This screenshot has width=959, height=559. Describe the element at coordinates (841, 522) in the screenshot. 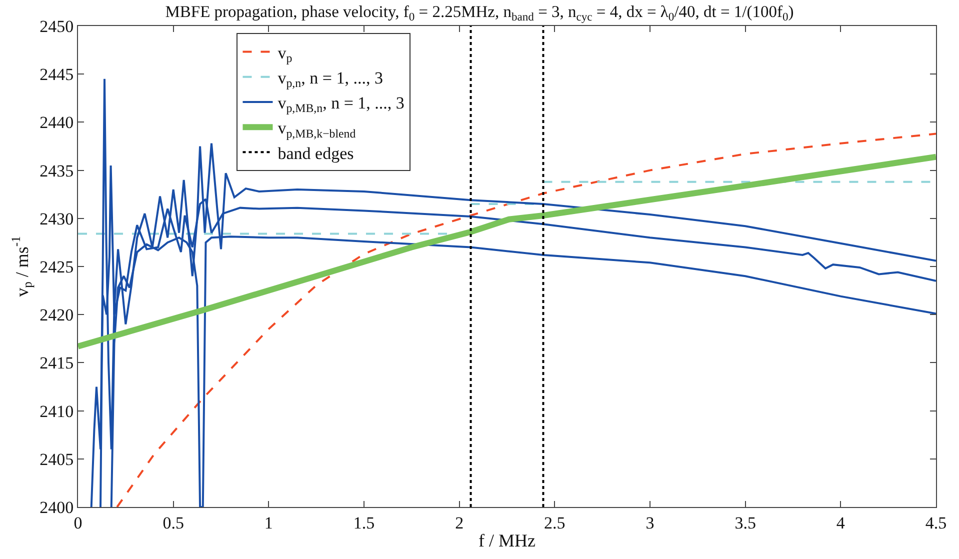

I see `x-tick-label: 4` at that location.